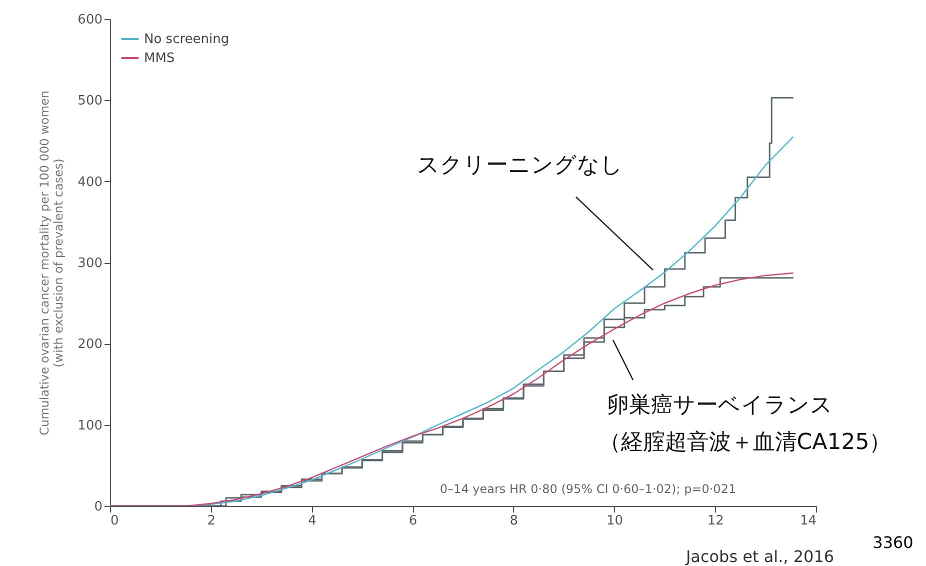 The image size is (926, 566). Describe the element at coordinates (588, 489) in the screenshot. I see `annotation: 0–14 years HR 0·80 (95% CI 0·60–1·02); p=0·021` at that location.